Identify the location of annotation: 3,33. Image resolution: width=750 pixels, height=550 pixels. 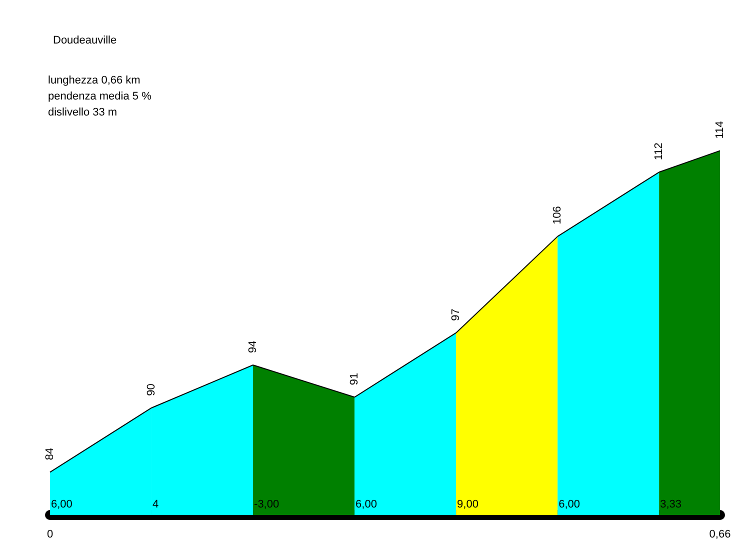
(671, 504).